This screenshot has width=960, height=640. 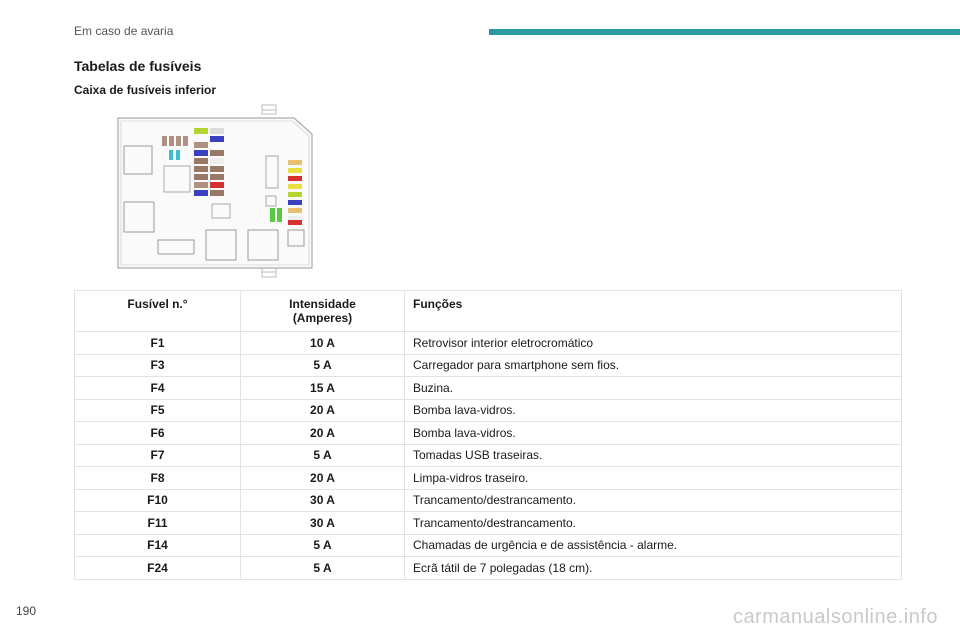 I want to click on table-row: F7 5 A Tomadas USB traseiras., so click(x=488, y=455).